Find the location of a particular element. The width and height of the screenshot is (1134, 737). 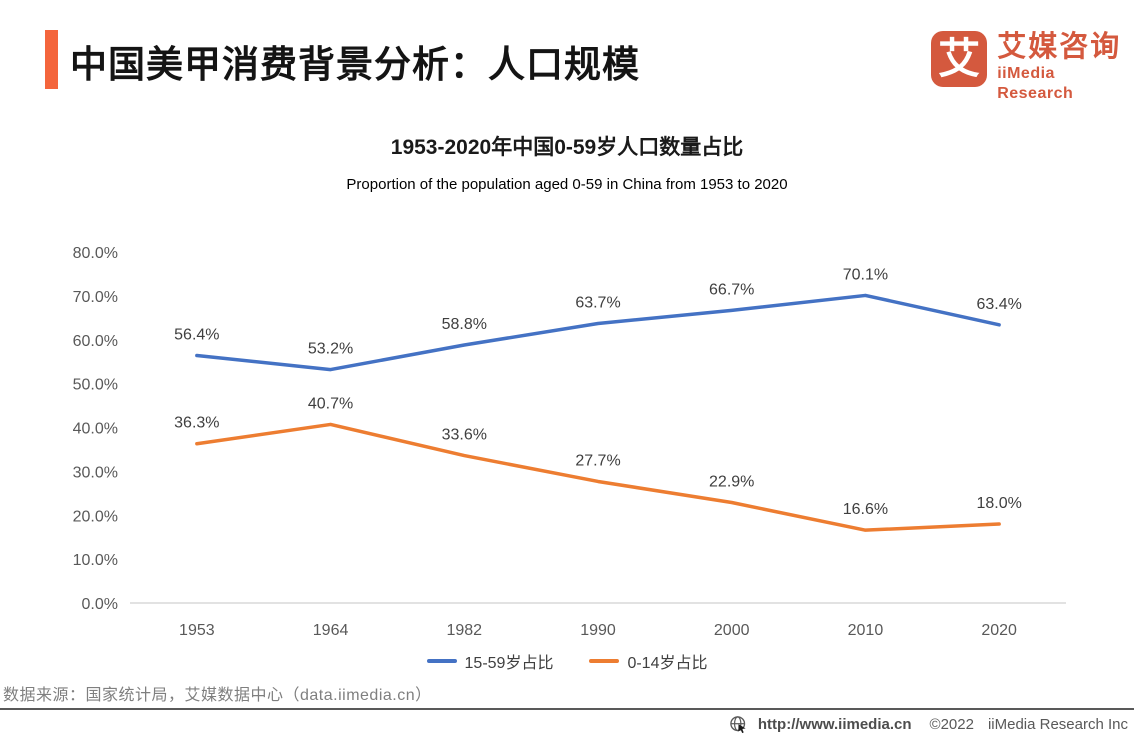

logo-name-cn: 艾媒咨询 is located at coordinates (1059, 47).